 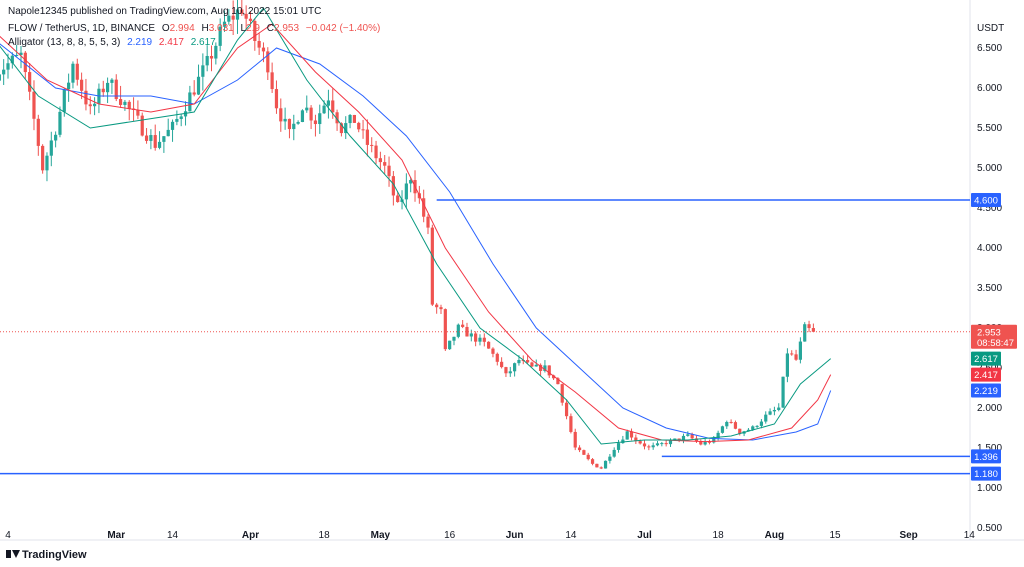 What do you see at coordinates (986, 457) in the screenshot?
I see `level-price-label: 1.396` at bounding box center [986, 457].